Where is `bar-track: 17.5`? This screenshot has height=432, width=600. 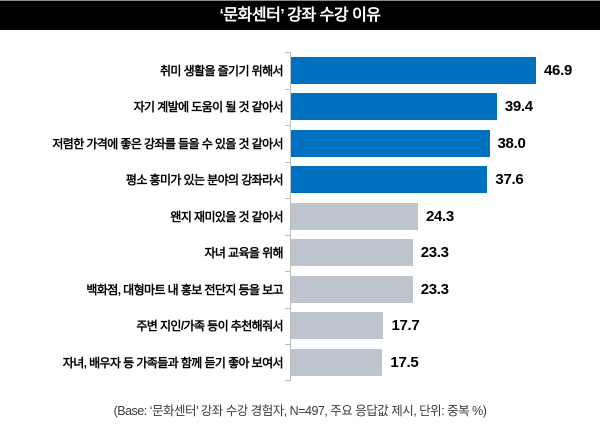 bar-track: 17.5 is located at coordinates (442, 362).